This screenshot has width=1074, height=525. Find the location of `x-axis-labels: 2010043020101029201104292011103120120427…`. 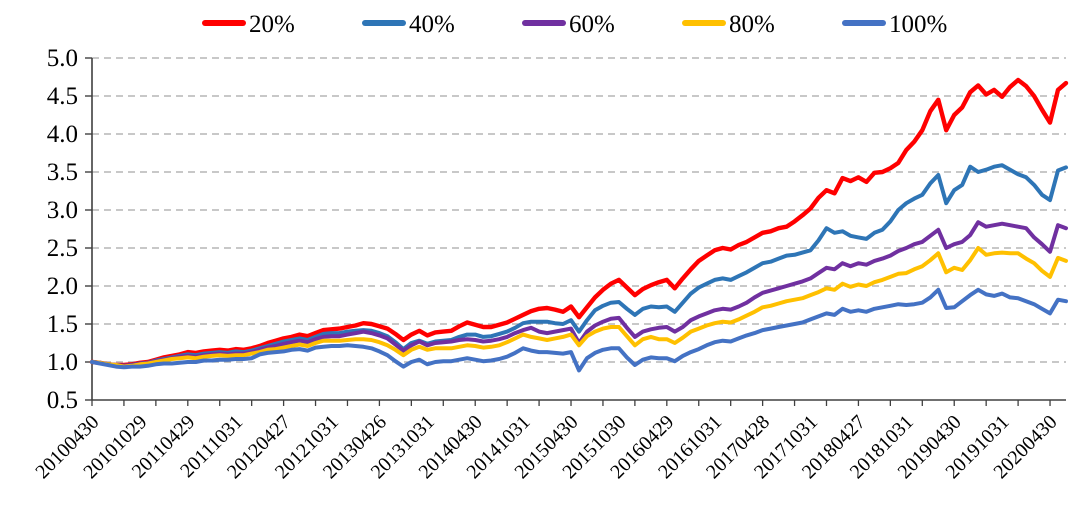

x-axis-labels: 2010043020101029201104292011103120120427… is located at coordinates (546, 447).